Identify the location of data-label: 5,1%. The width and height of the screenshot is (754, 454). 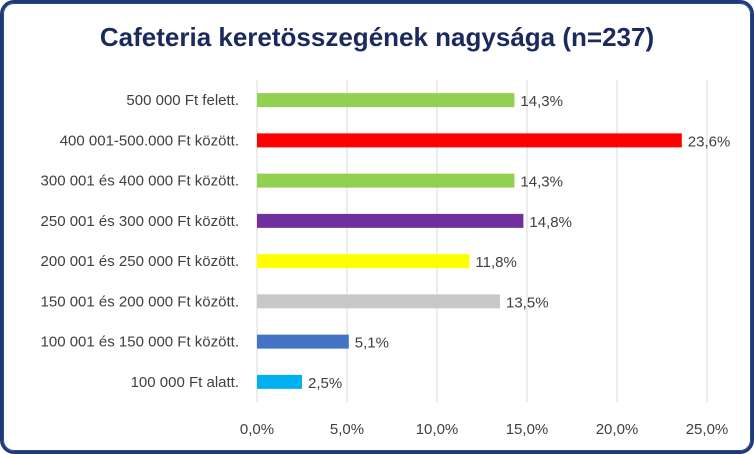
(372, 343).